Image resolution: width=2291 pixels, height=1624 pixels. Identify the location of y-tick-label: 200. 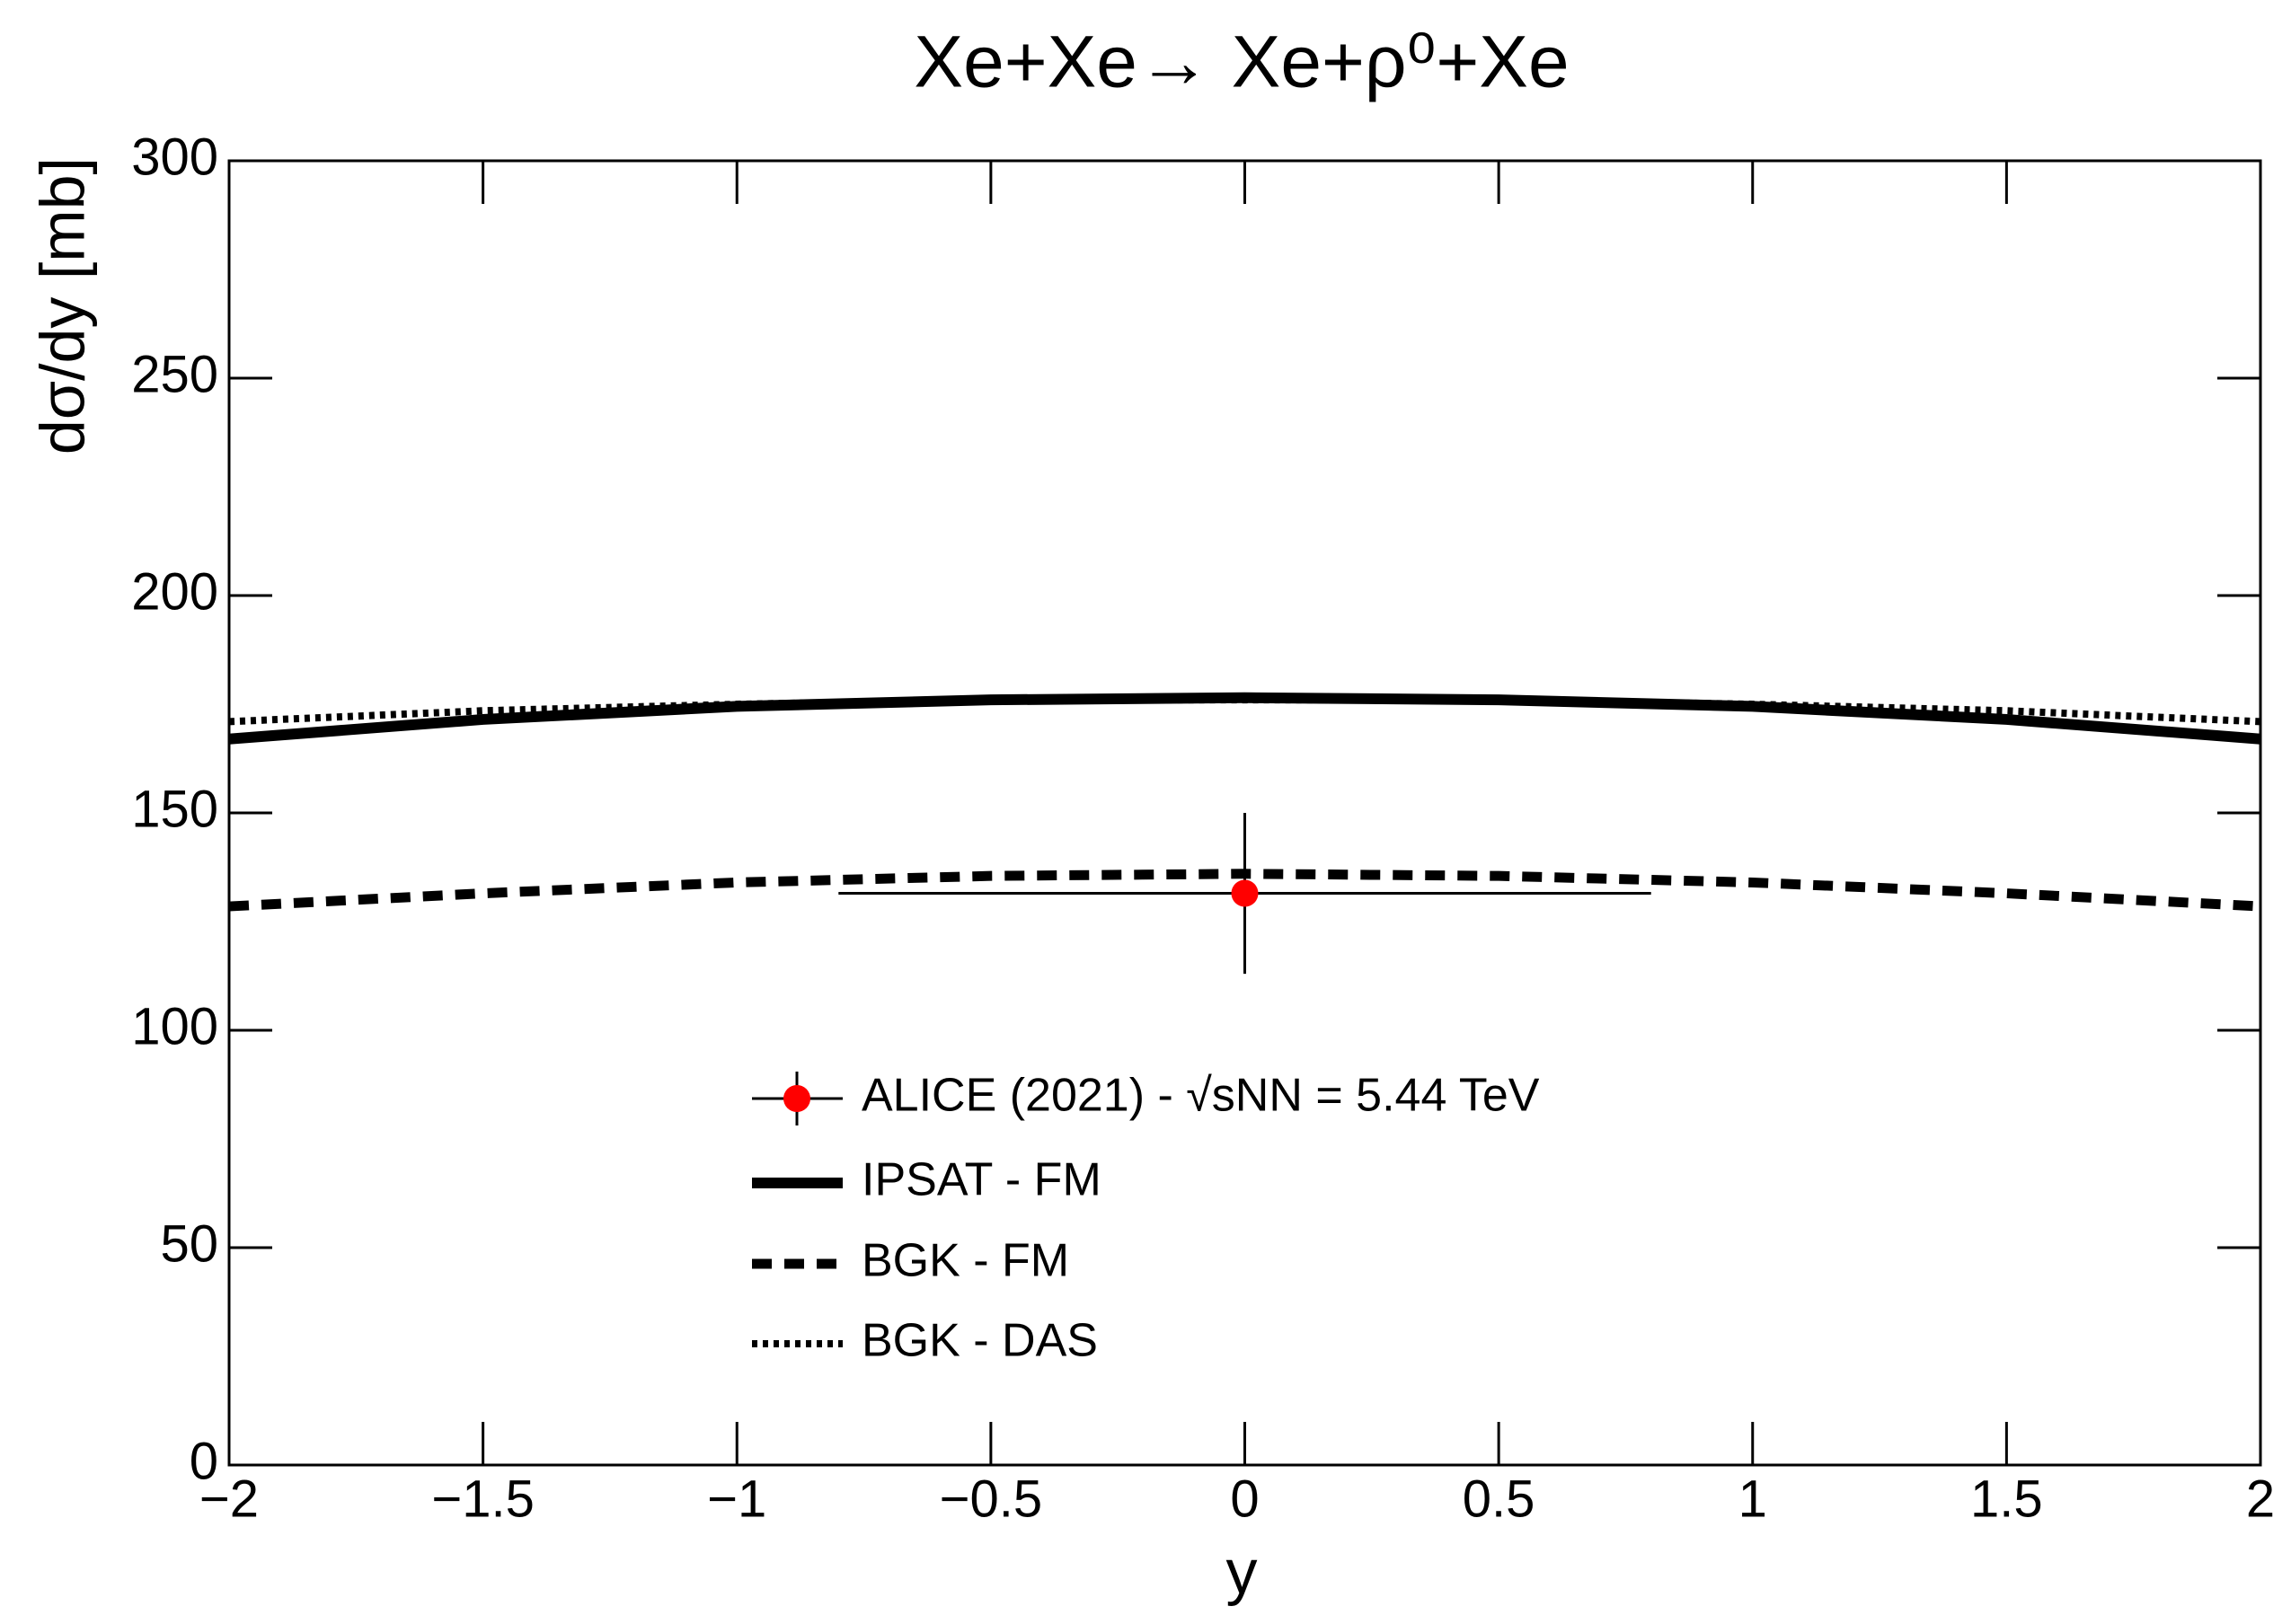
(175, 591).